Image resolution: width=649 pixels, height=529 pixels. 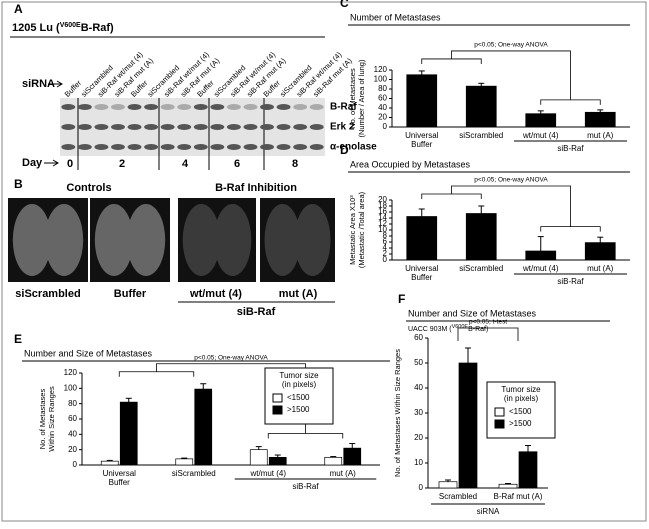 I want to click on row-label: Erk 2, so click(x=342, y=127).